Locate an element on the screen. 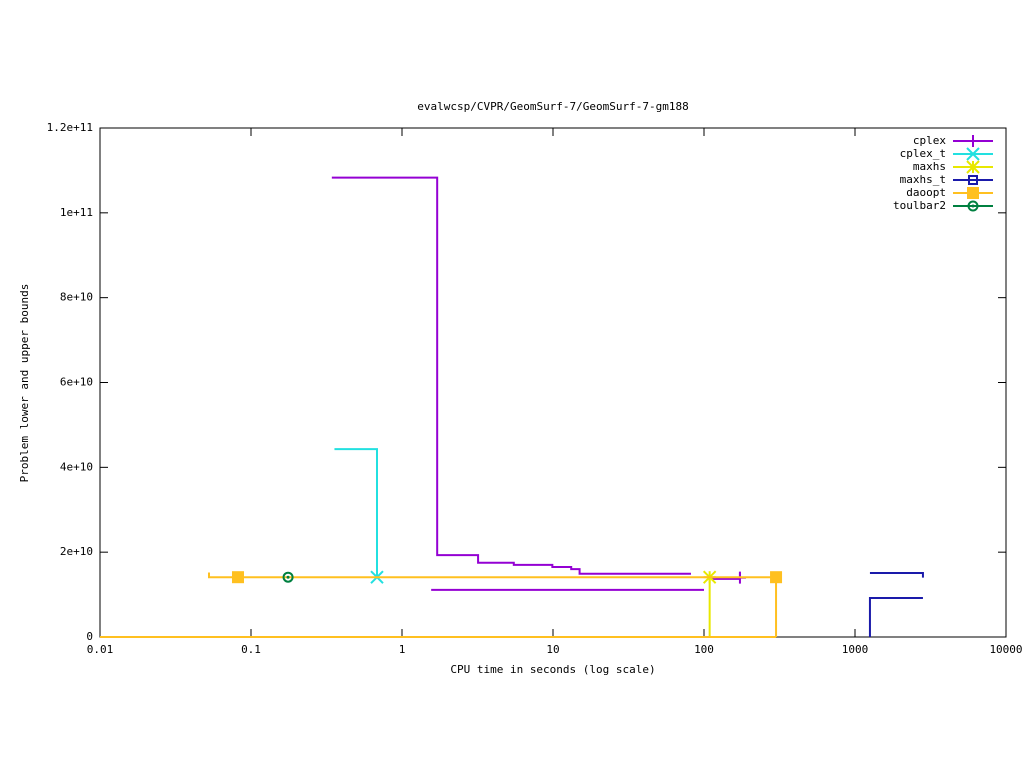  x-tick-label: 10000 is located at coordinates (1005, 649).